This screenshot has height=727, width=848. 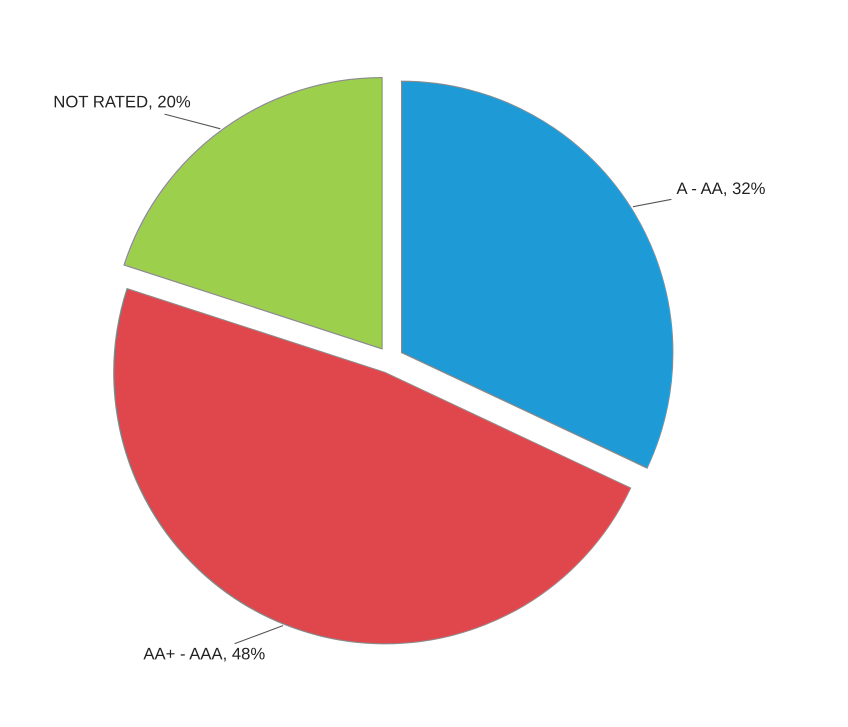 What do you see at coordinates (720, 189) in the screenshot?
I see `slice-label: A - AA, 32%` at bounding box center [720, 189].